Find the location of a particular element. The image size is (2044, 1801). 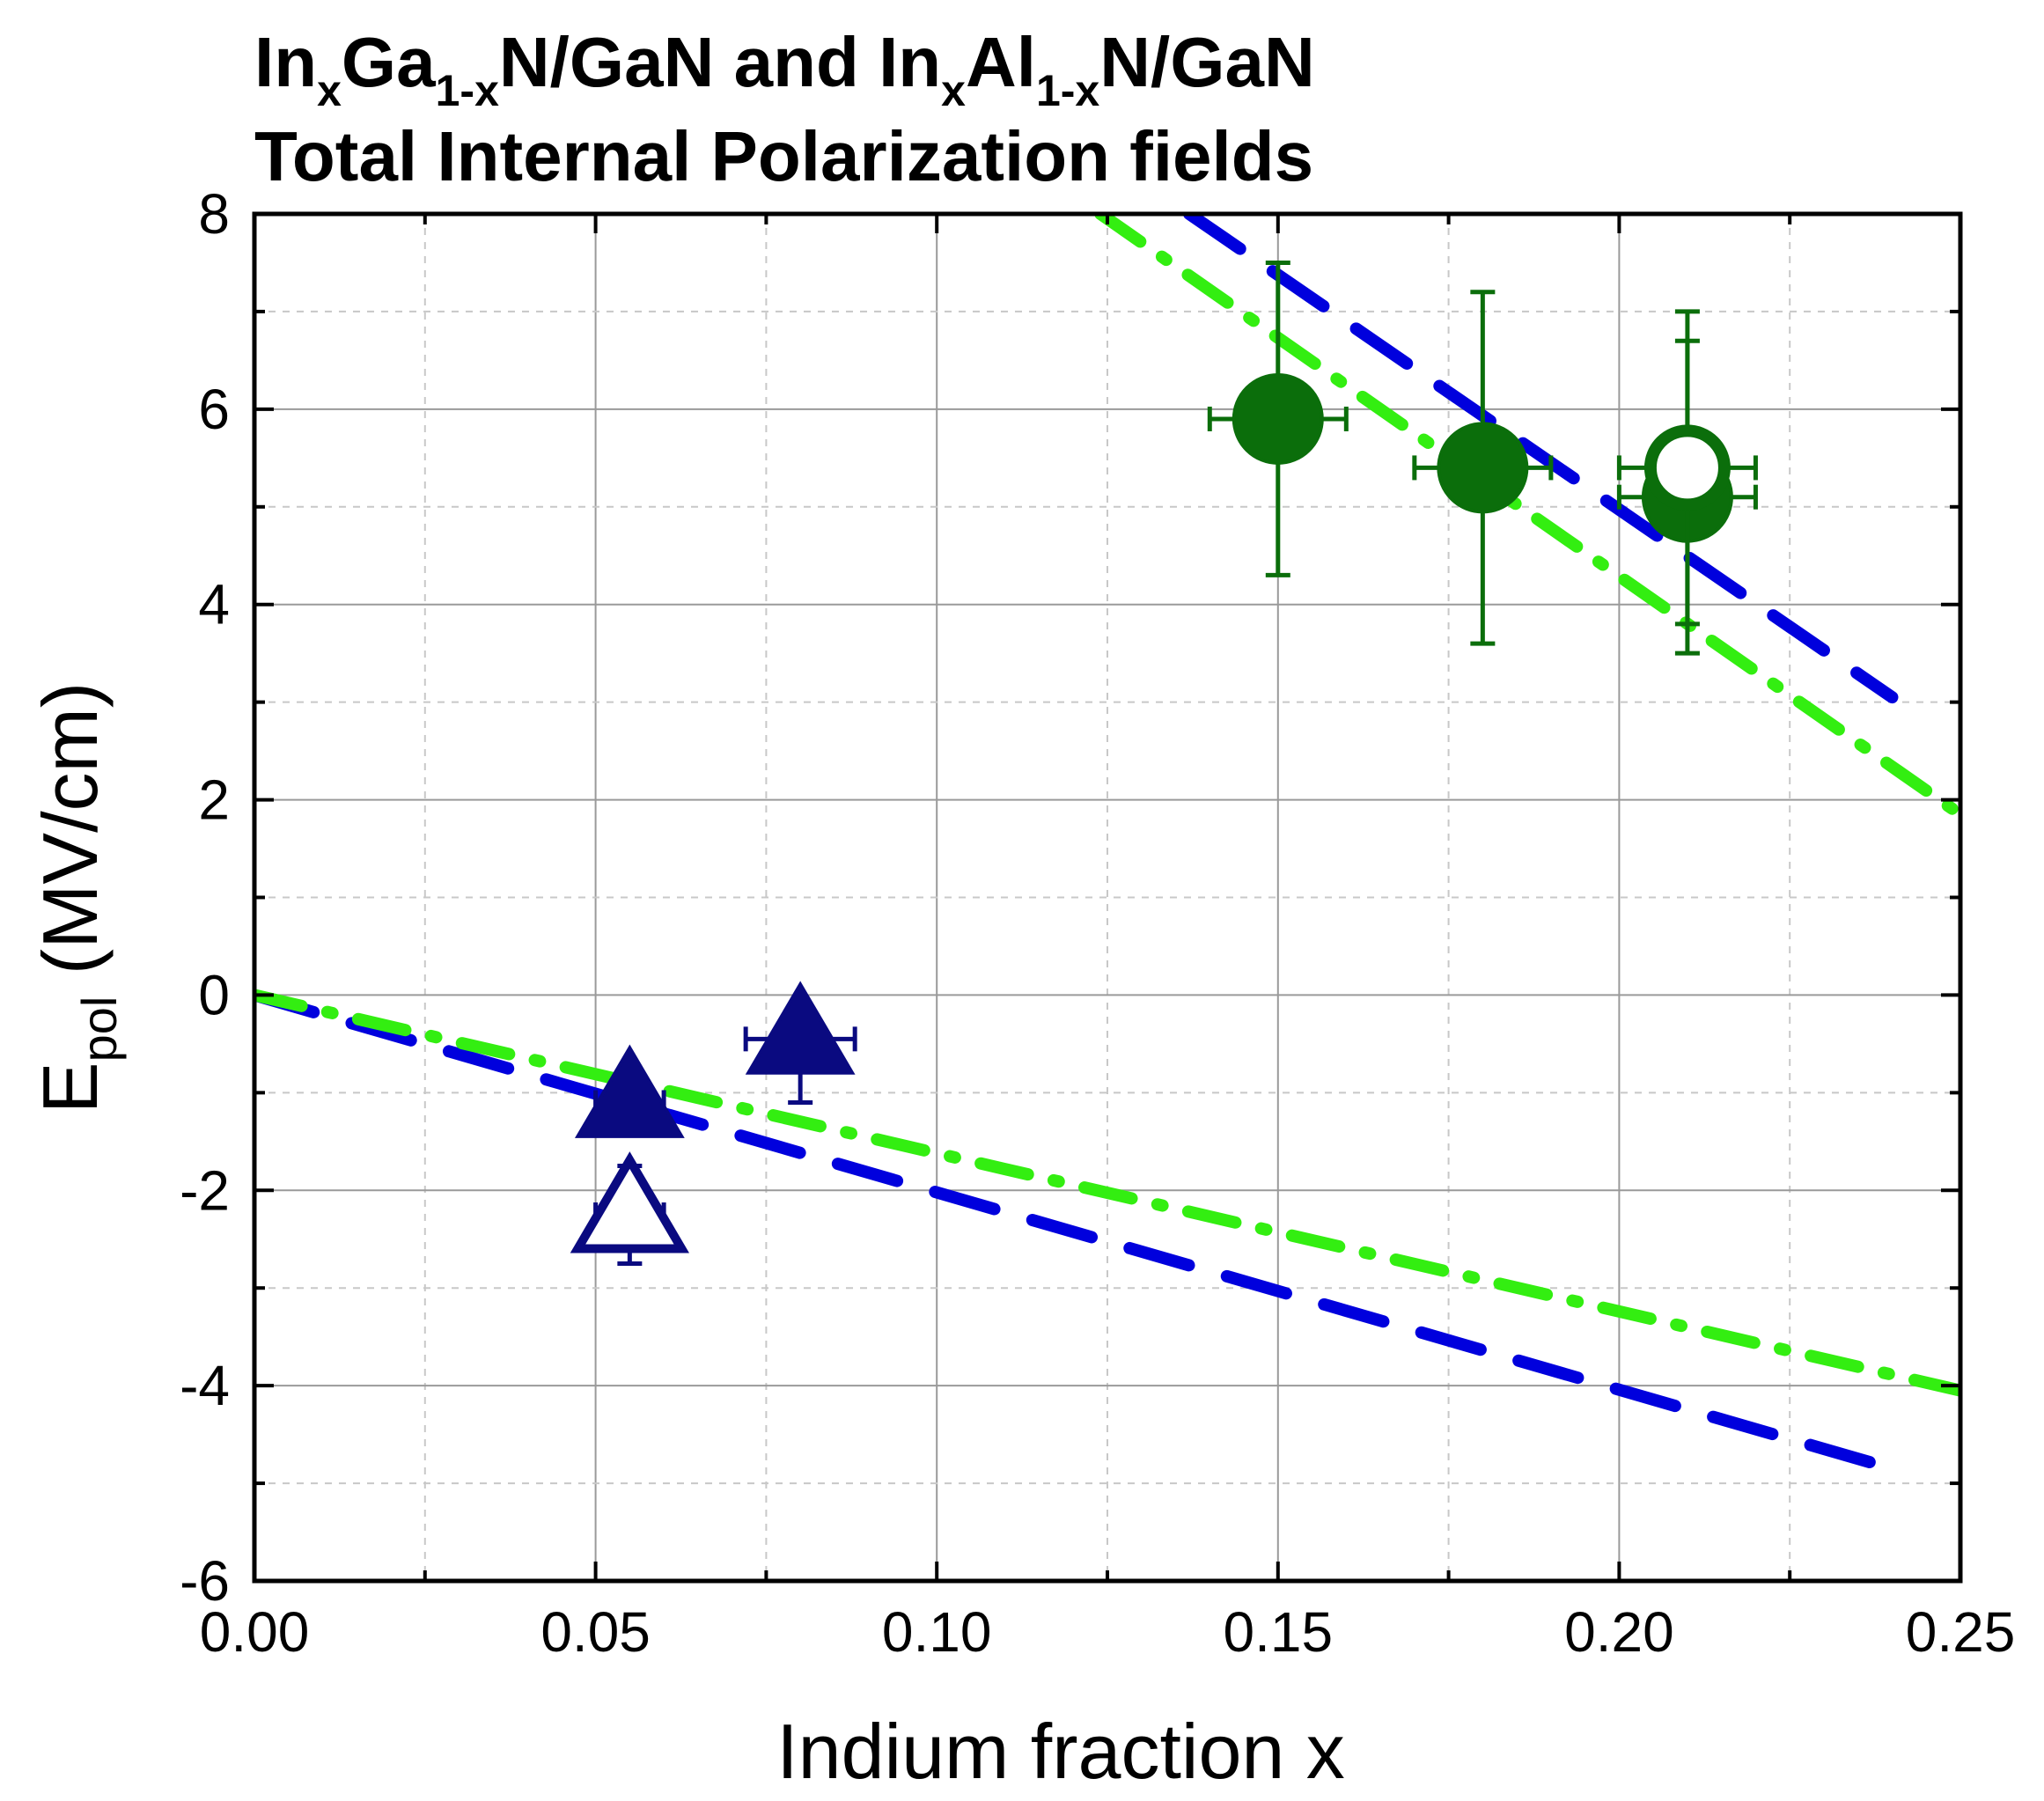

x-axis-label: Indium fraction x is located at coordinates (1060, 1752).